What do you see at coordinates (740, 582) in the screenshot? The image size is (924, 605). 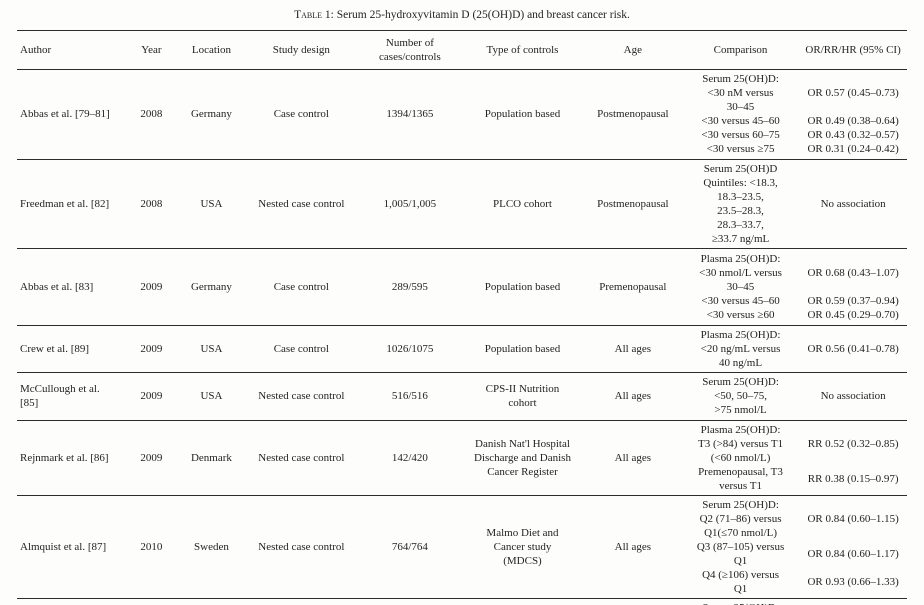 I see `comparison-cell: Q4 (≥106) versus Q1` at bounding box center [740, 582].